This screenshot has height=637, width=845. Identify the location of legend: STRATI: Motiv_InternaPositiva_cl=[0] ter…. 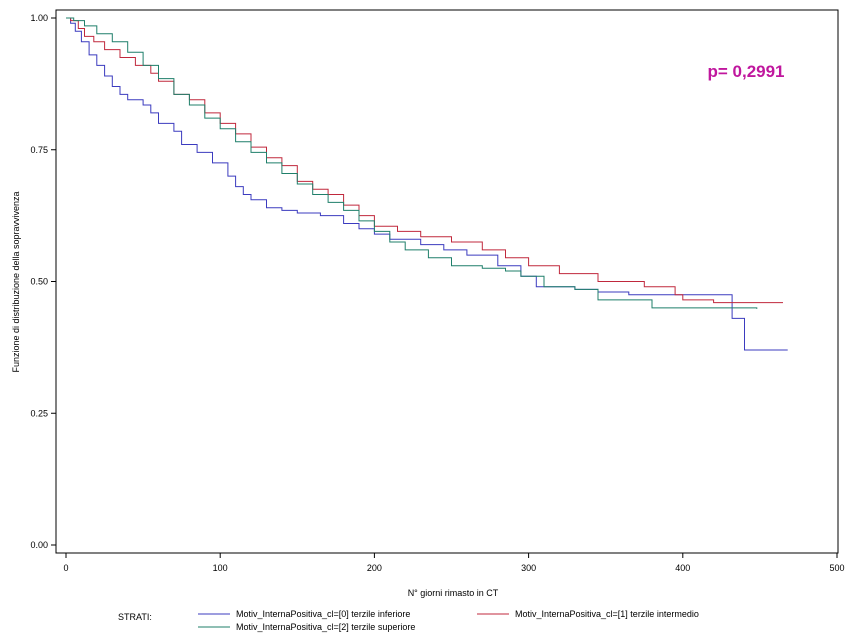
(408, 620).